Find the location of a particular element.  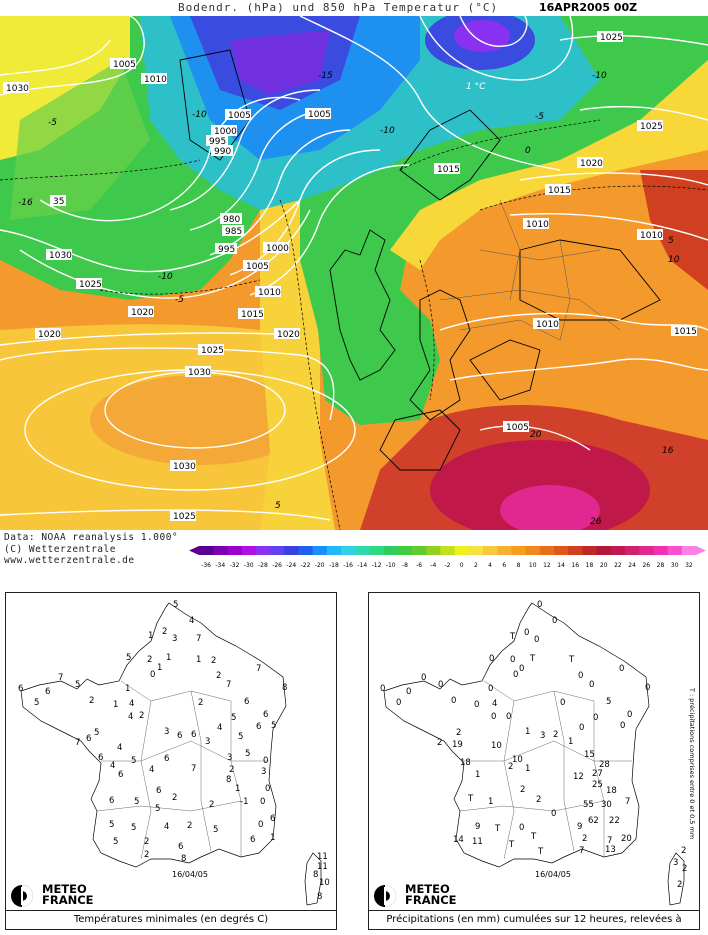

colorbar-tick-label: 28 is located at coordinates (661, 565).